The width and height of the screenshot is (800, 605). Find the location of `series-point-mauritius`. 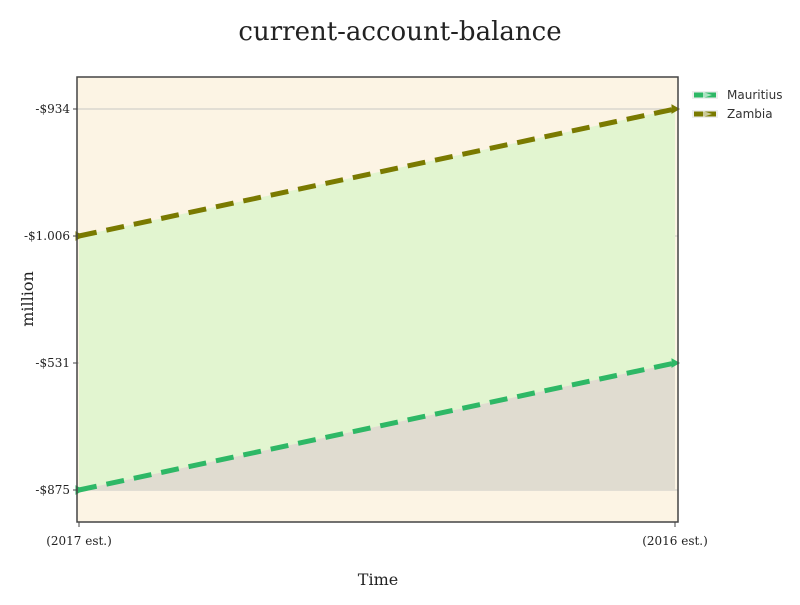

series-point-mauritius is located at coordinates (676, 363).